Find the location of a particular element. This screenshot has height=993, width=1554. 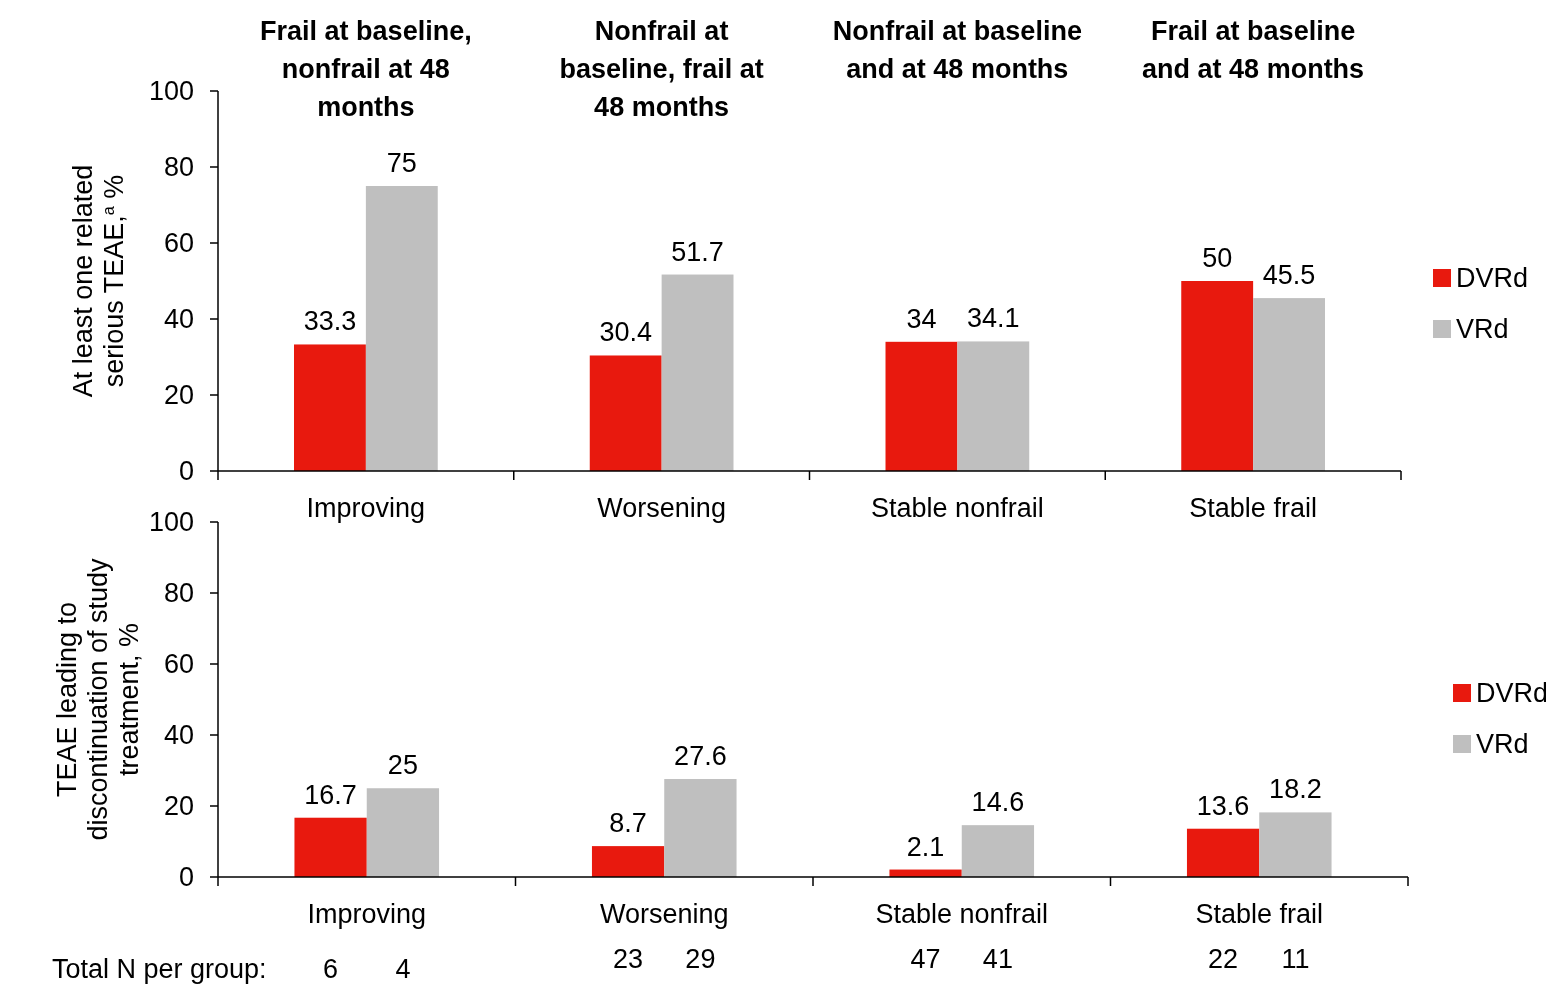

data-label: 25 is located at coordinates (402, 765).